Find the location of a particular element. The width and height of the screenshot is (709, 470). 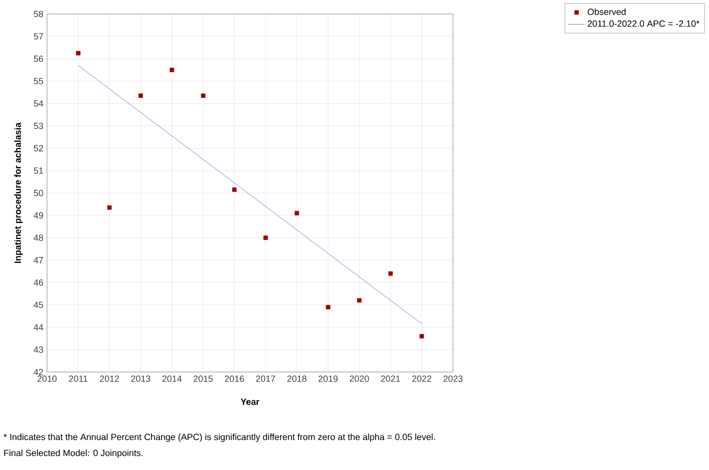

x-tick-label: 2011 is located at coordinates (78, 379).